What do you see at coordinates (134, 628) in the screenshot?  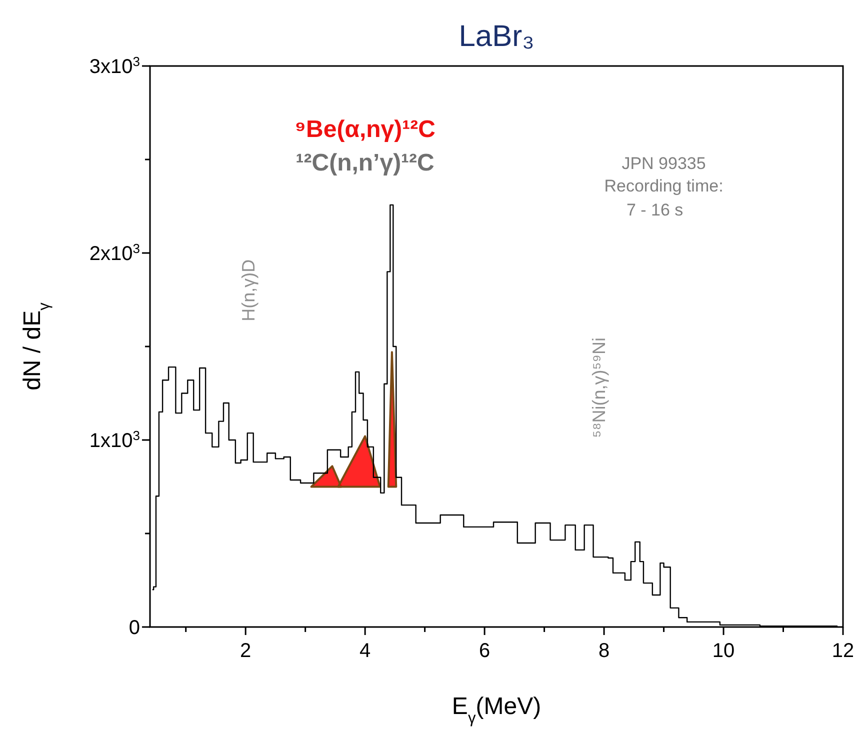 I see `y-tick-label: 0` at bounding box center [134, 628].